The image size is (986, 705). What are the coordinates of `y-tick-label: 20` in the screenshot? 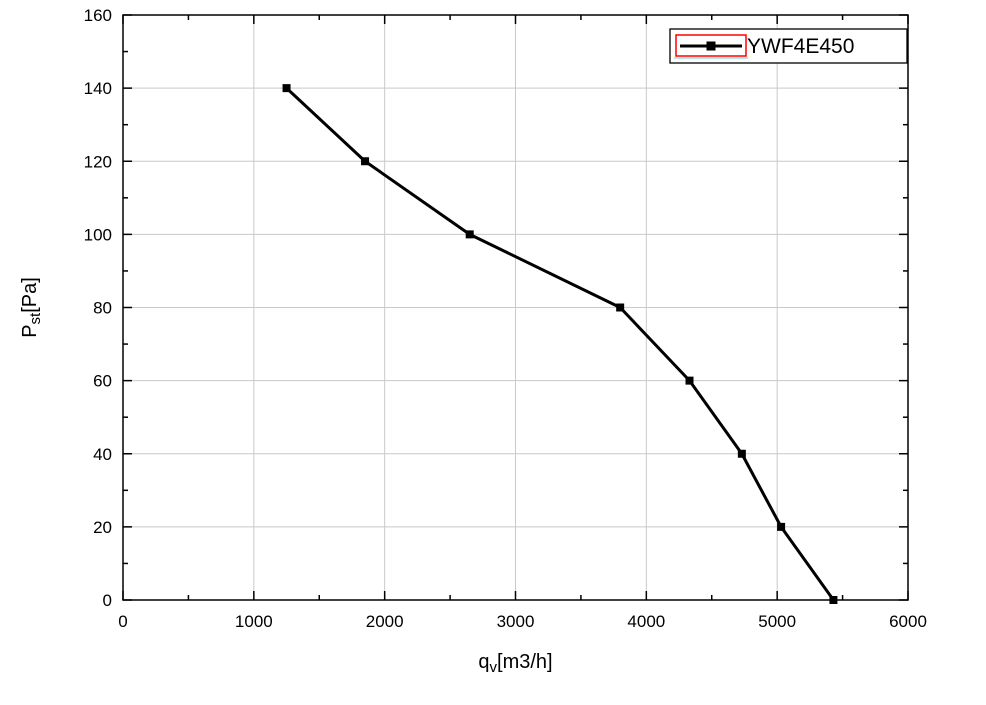 It's located at (102, 527).